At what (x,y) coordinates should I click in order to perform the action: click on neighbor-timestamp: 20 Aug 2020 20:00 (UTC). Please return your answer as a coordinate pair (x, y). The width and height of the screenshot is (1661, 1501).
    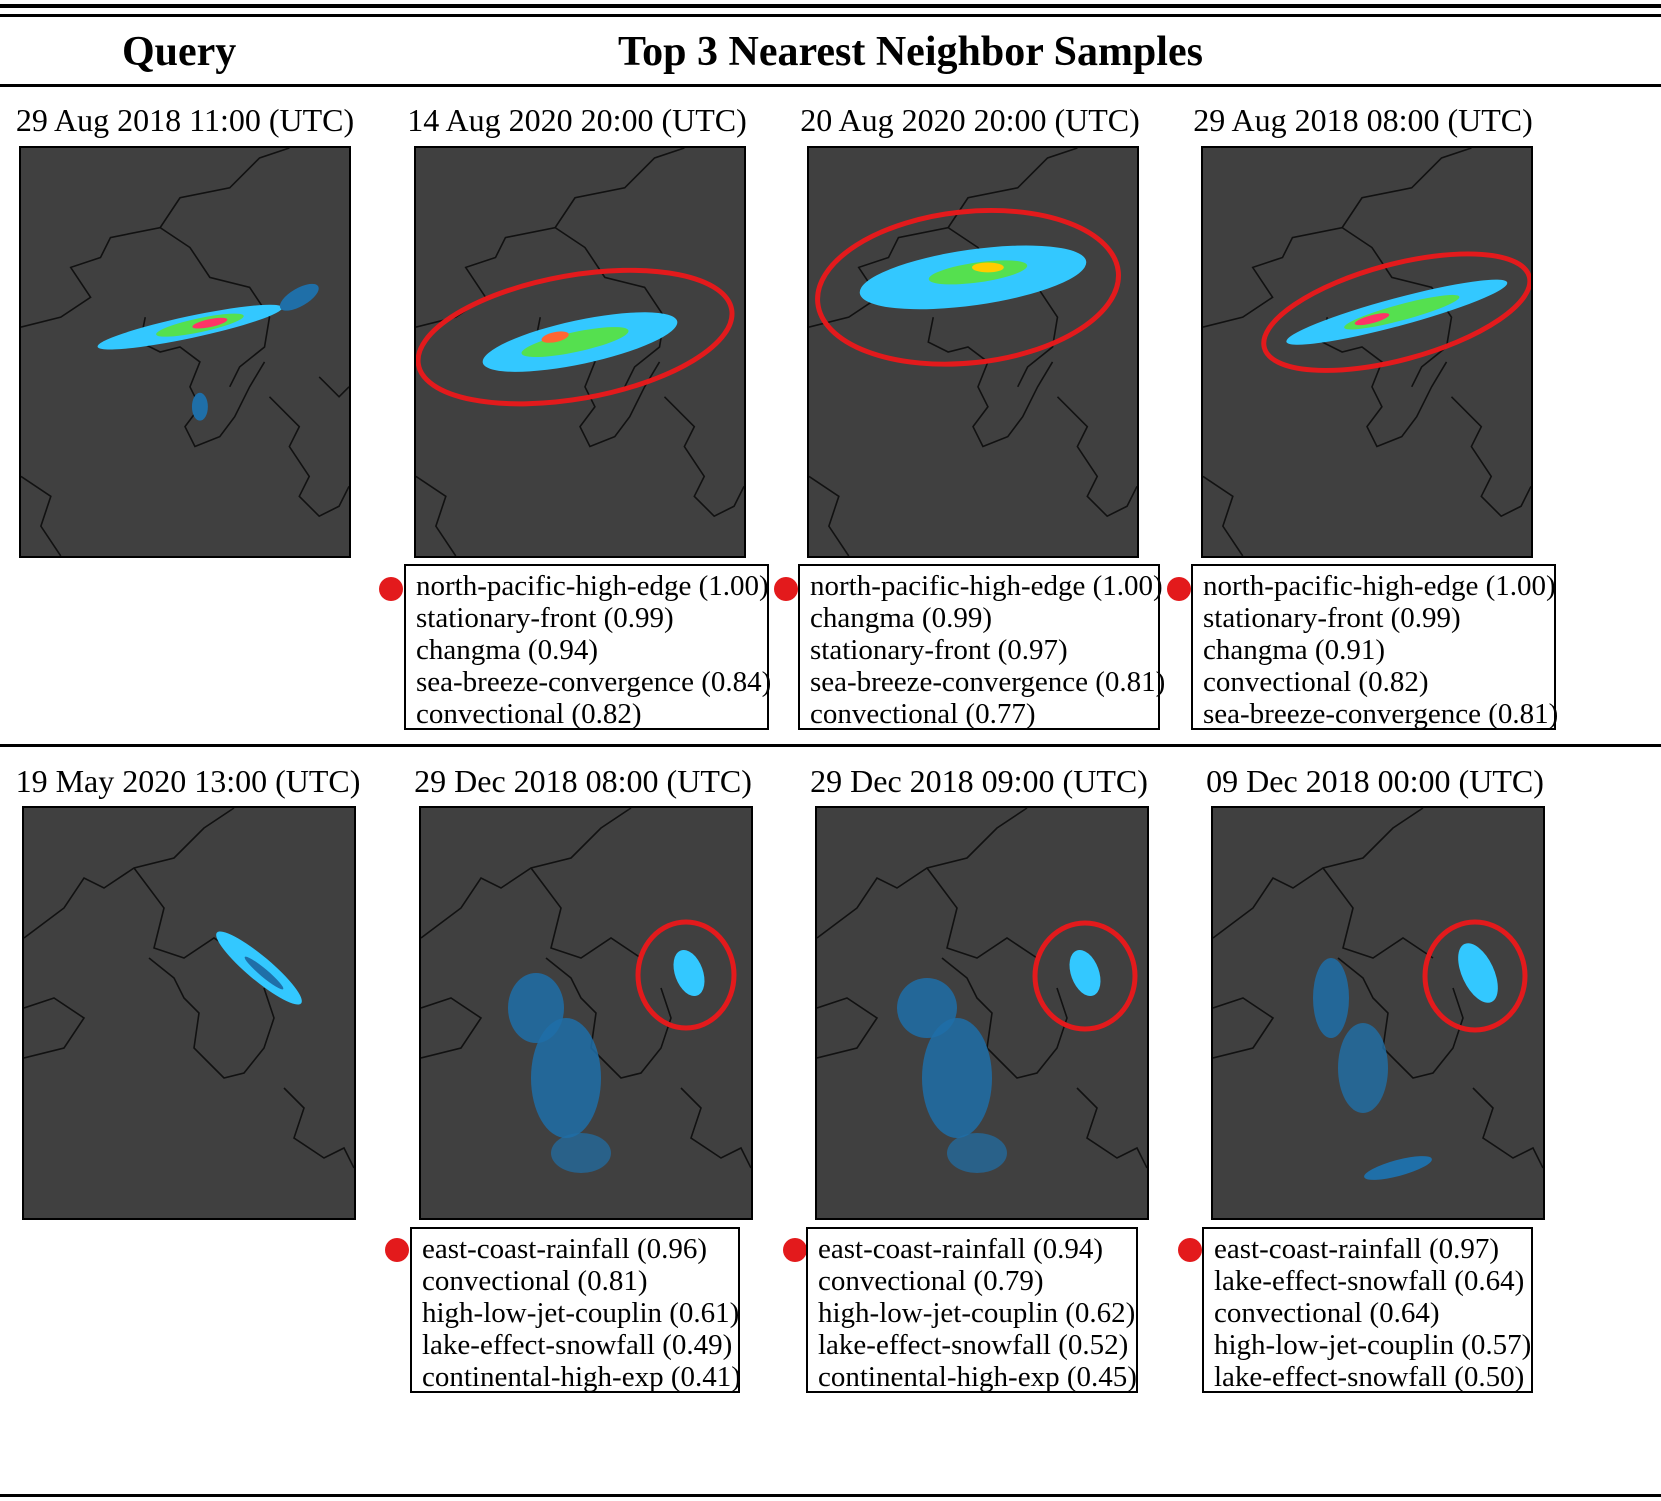
    Looking at the image, I should click on (970, 120).